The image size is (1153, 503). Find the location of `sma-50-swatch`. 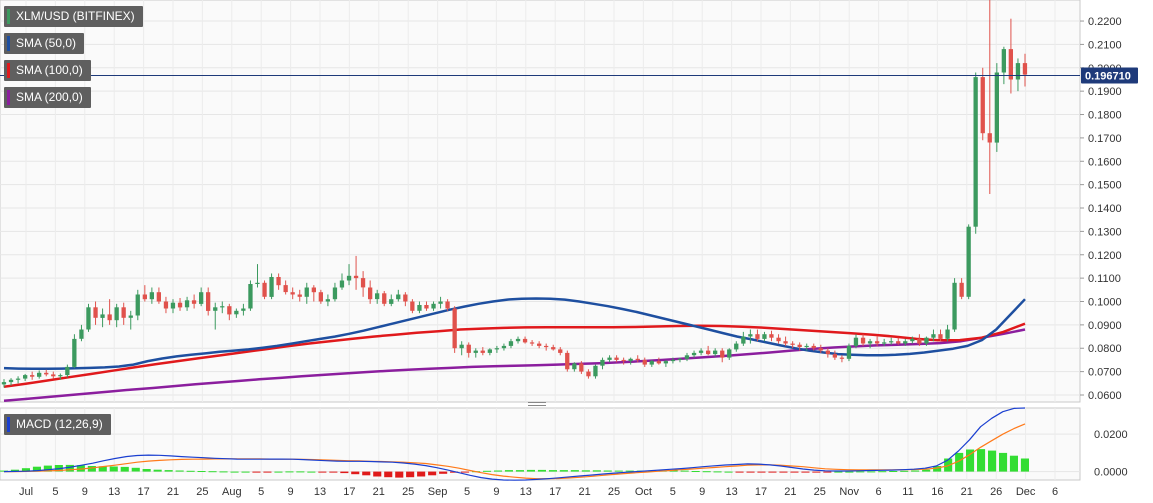

sma-50-swatch is located at coordinates (8, 43).